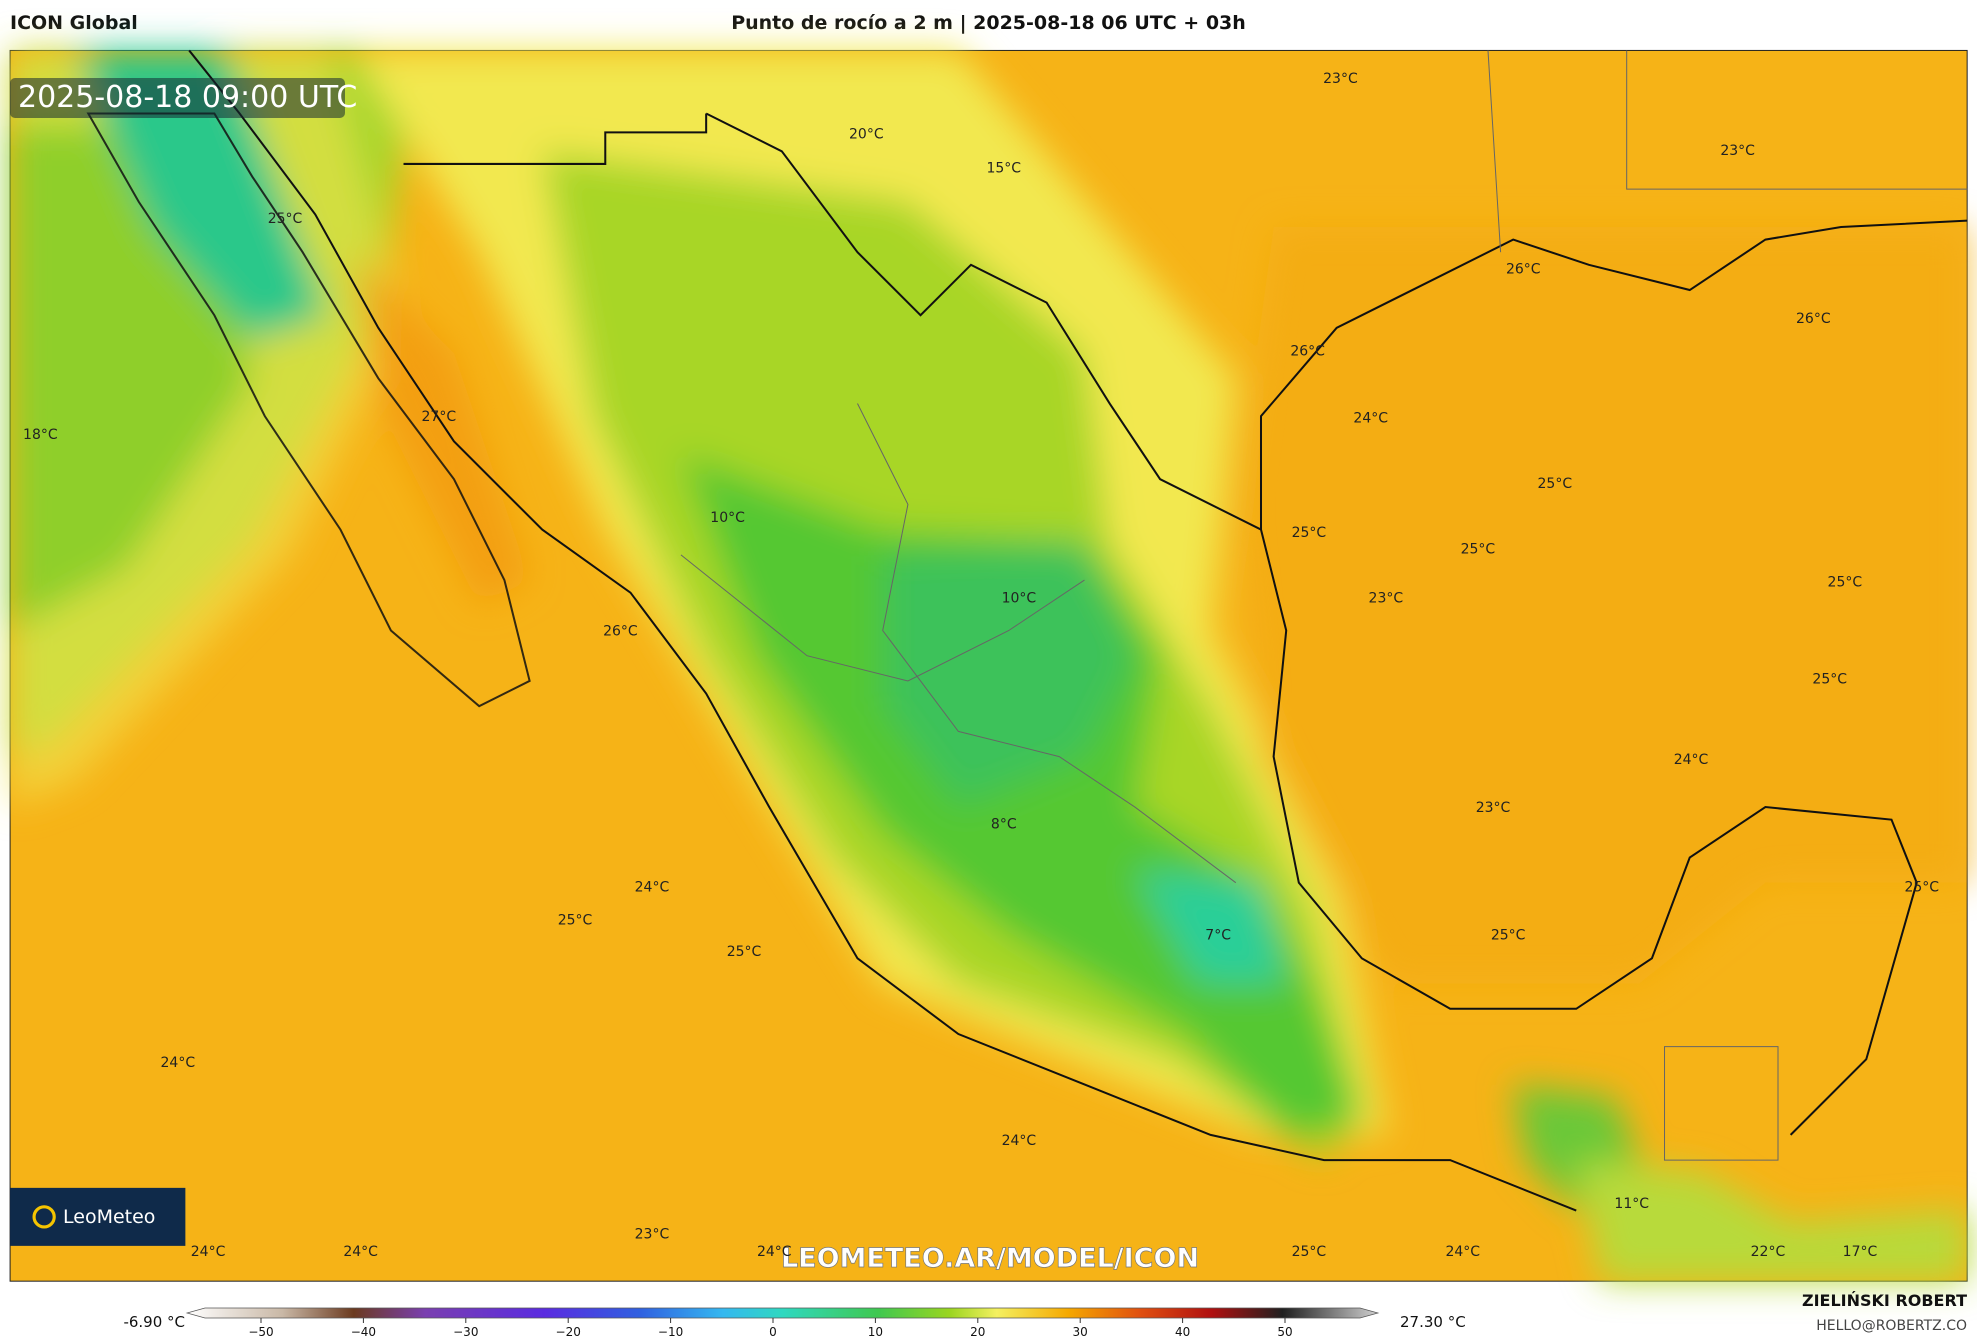 Image resolution: width=1977 pixels, height=1338 pixels. What do you see at coordinates (1891, 1326) in the screenshot?
I see `email: HELLO@ROBERTZ.CO` at bounding box center [1891, 1326].